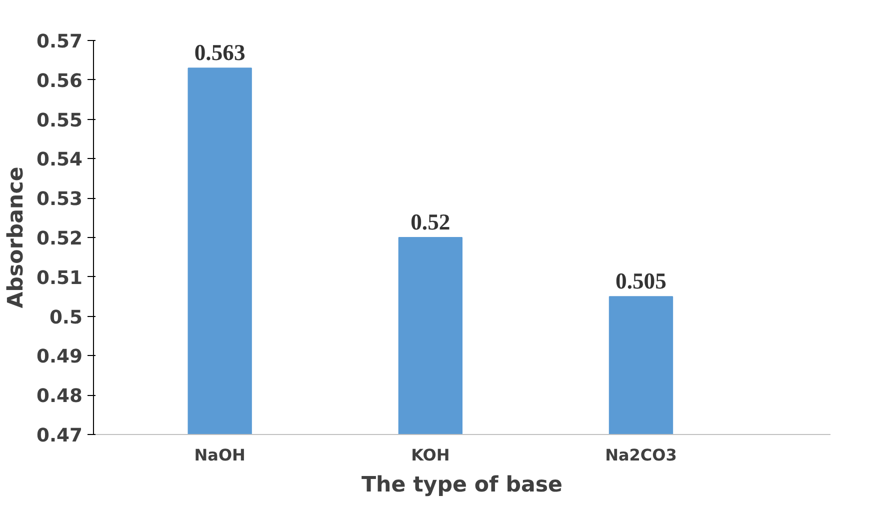 Image resolution: width=896 pixels, height=508 pixels. I want to click on y-tick-label: 0.47, so click(59, 436).